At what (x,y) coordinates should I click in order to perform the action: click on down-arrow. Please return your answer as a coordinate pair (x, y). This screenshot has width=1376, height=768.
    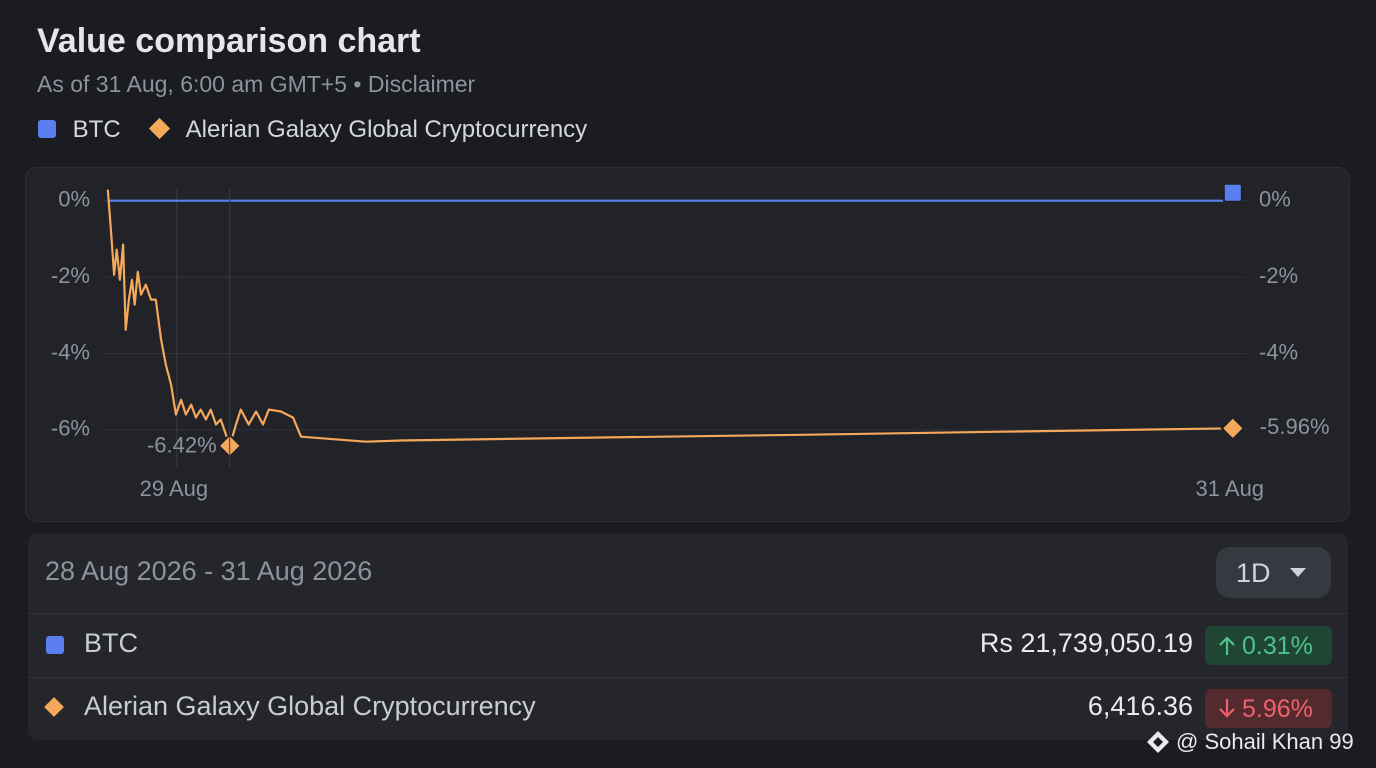
    Looking at the image, I should click on (1227, 708).